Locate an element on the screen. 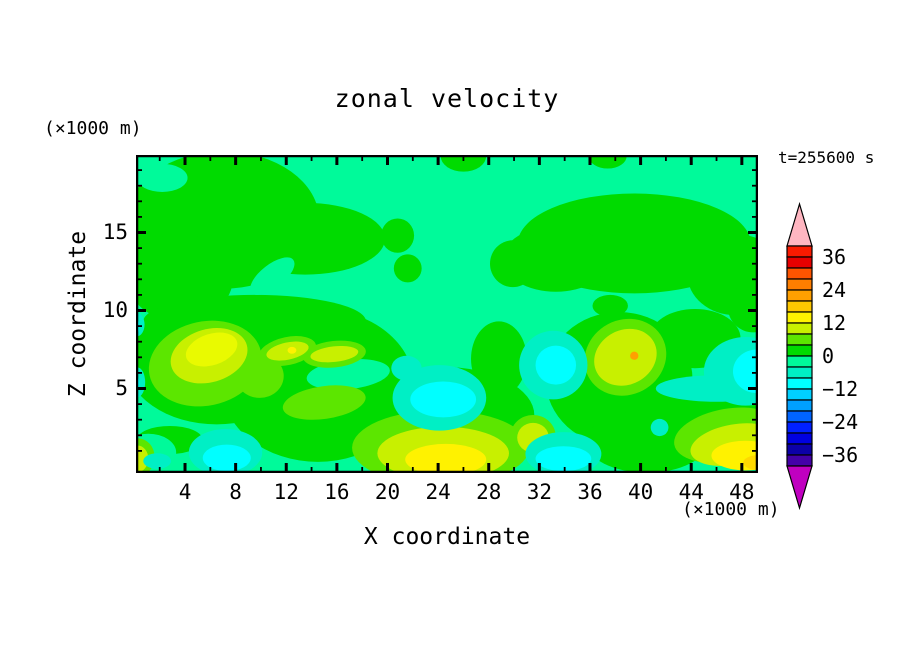 This screenshot has width=904, height=654. colorbar-top-arrow is located at coordinates (799, 224).